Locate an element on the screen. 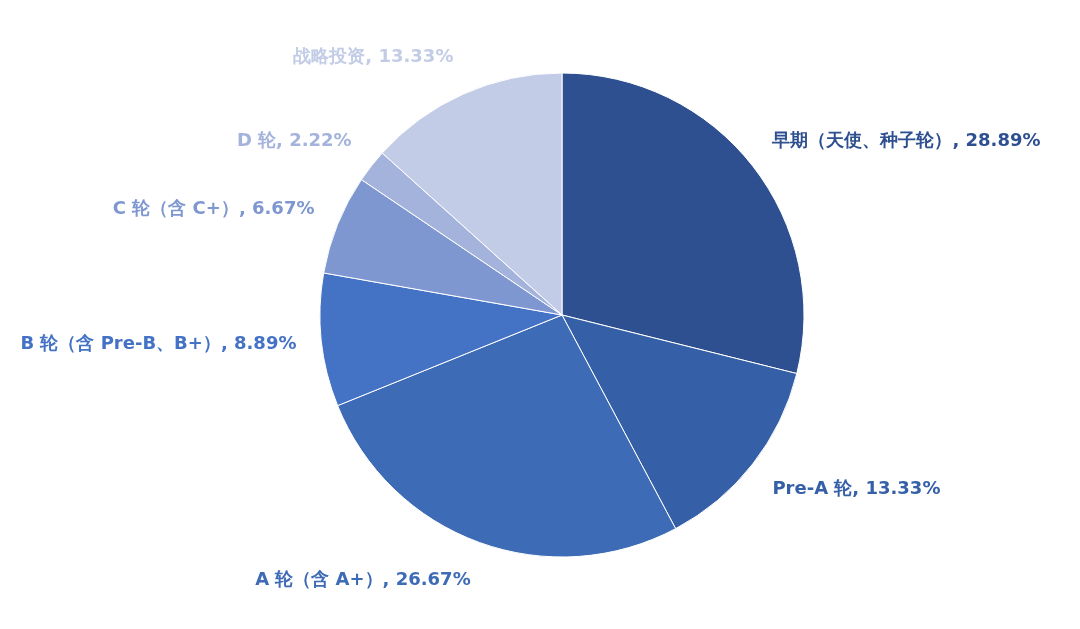 This screenshot has height=629, width=1080. slice-label: Pre-A 轮, 13.33% is located at coordinates (856, 487).